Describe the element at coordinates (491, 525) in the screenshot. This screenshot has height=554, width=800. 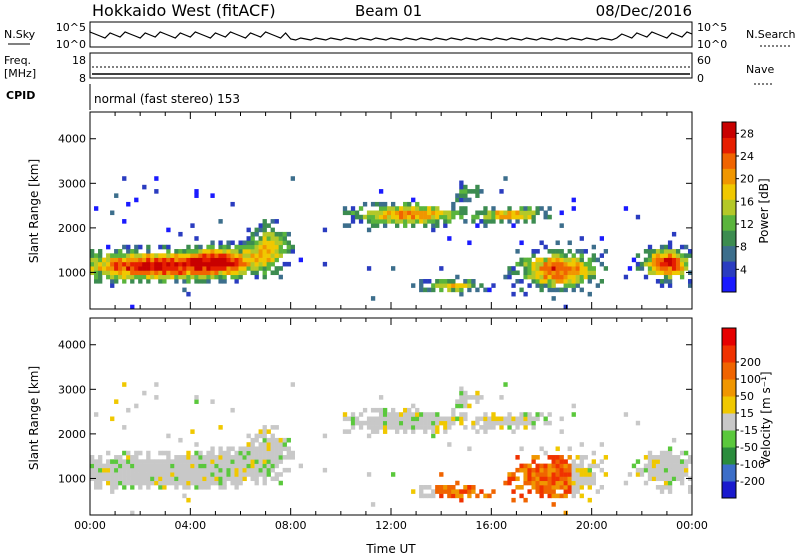
I see `x-tick-label: 16:00` at that location.